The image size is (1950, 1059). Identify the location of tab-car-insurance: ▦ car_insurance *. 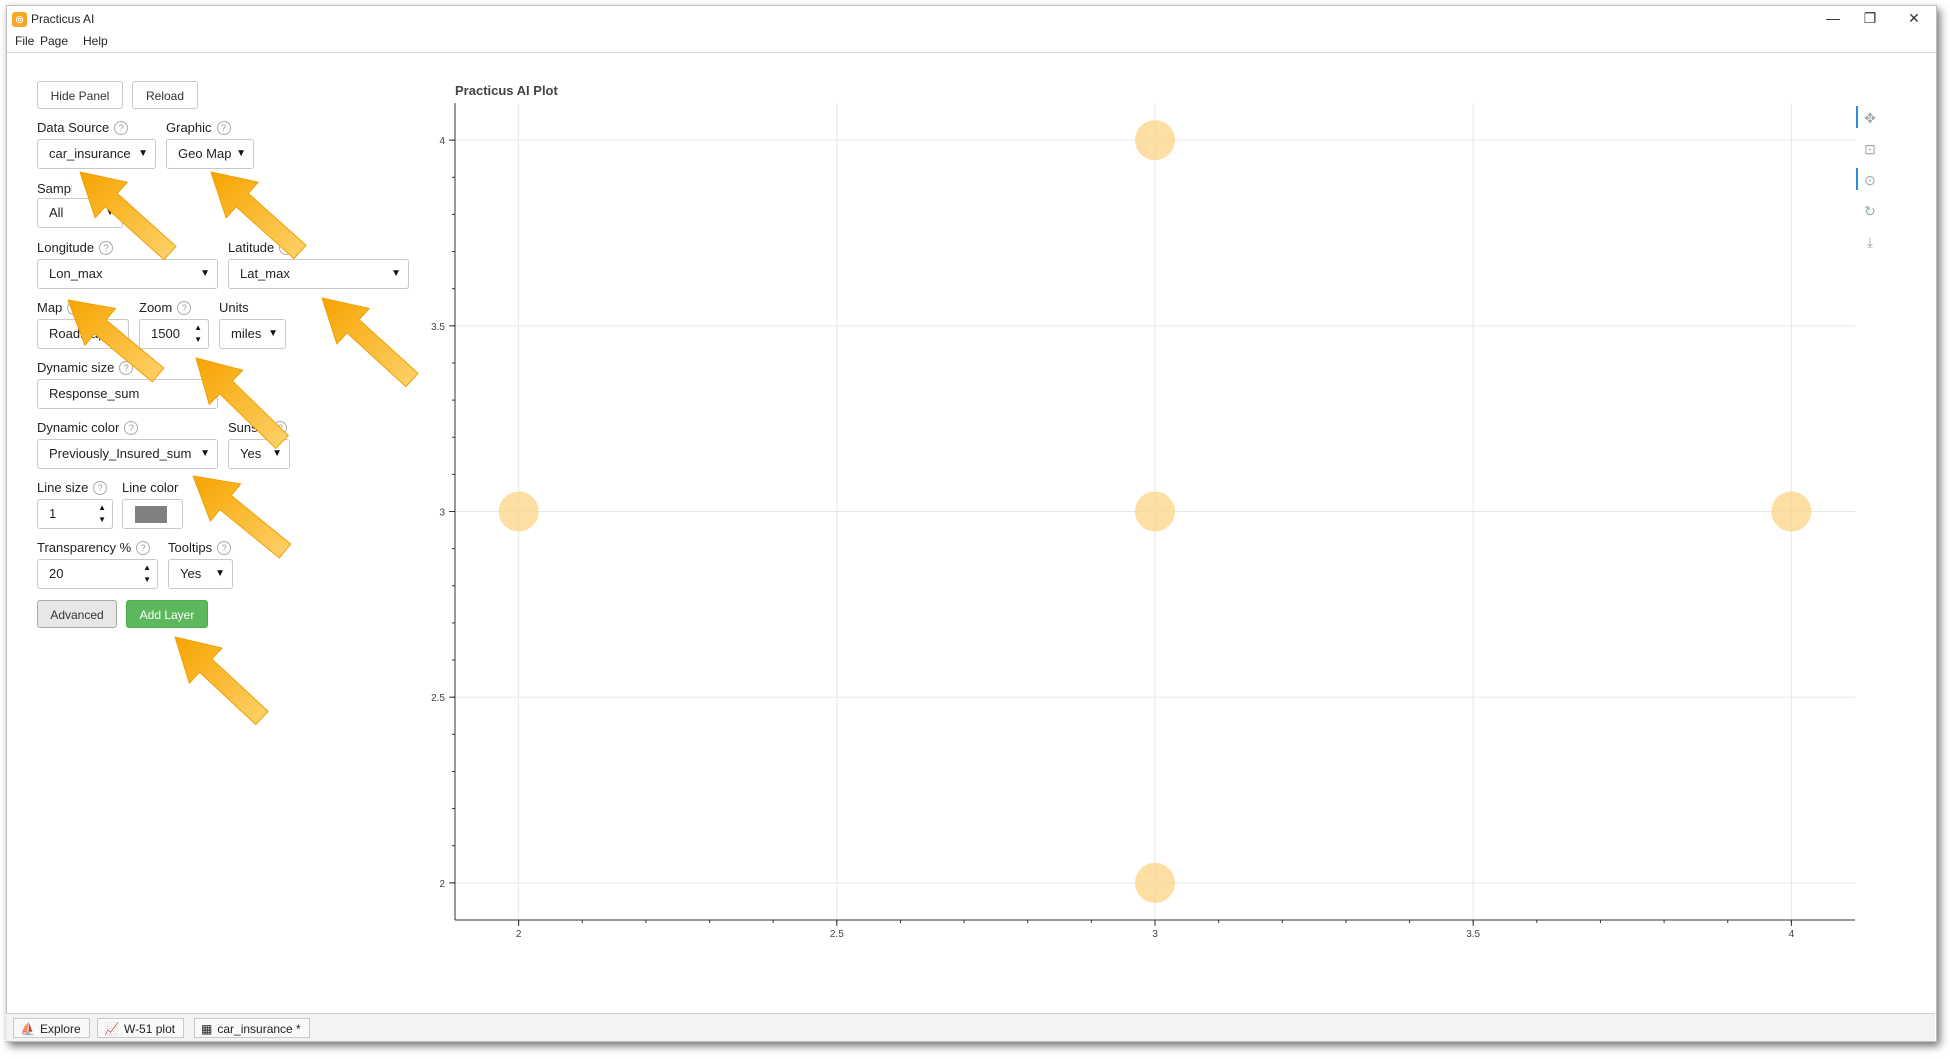
(252, 1028).